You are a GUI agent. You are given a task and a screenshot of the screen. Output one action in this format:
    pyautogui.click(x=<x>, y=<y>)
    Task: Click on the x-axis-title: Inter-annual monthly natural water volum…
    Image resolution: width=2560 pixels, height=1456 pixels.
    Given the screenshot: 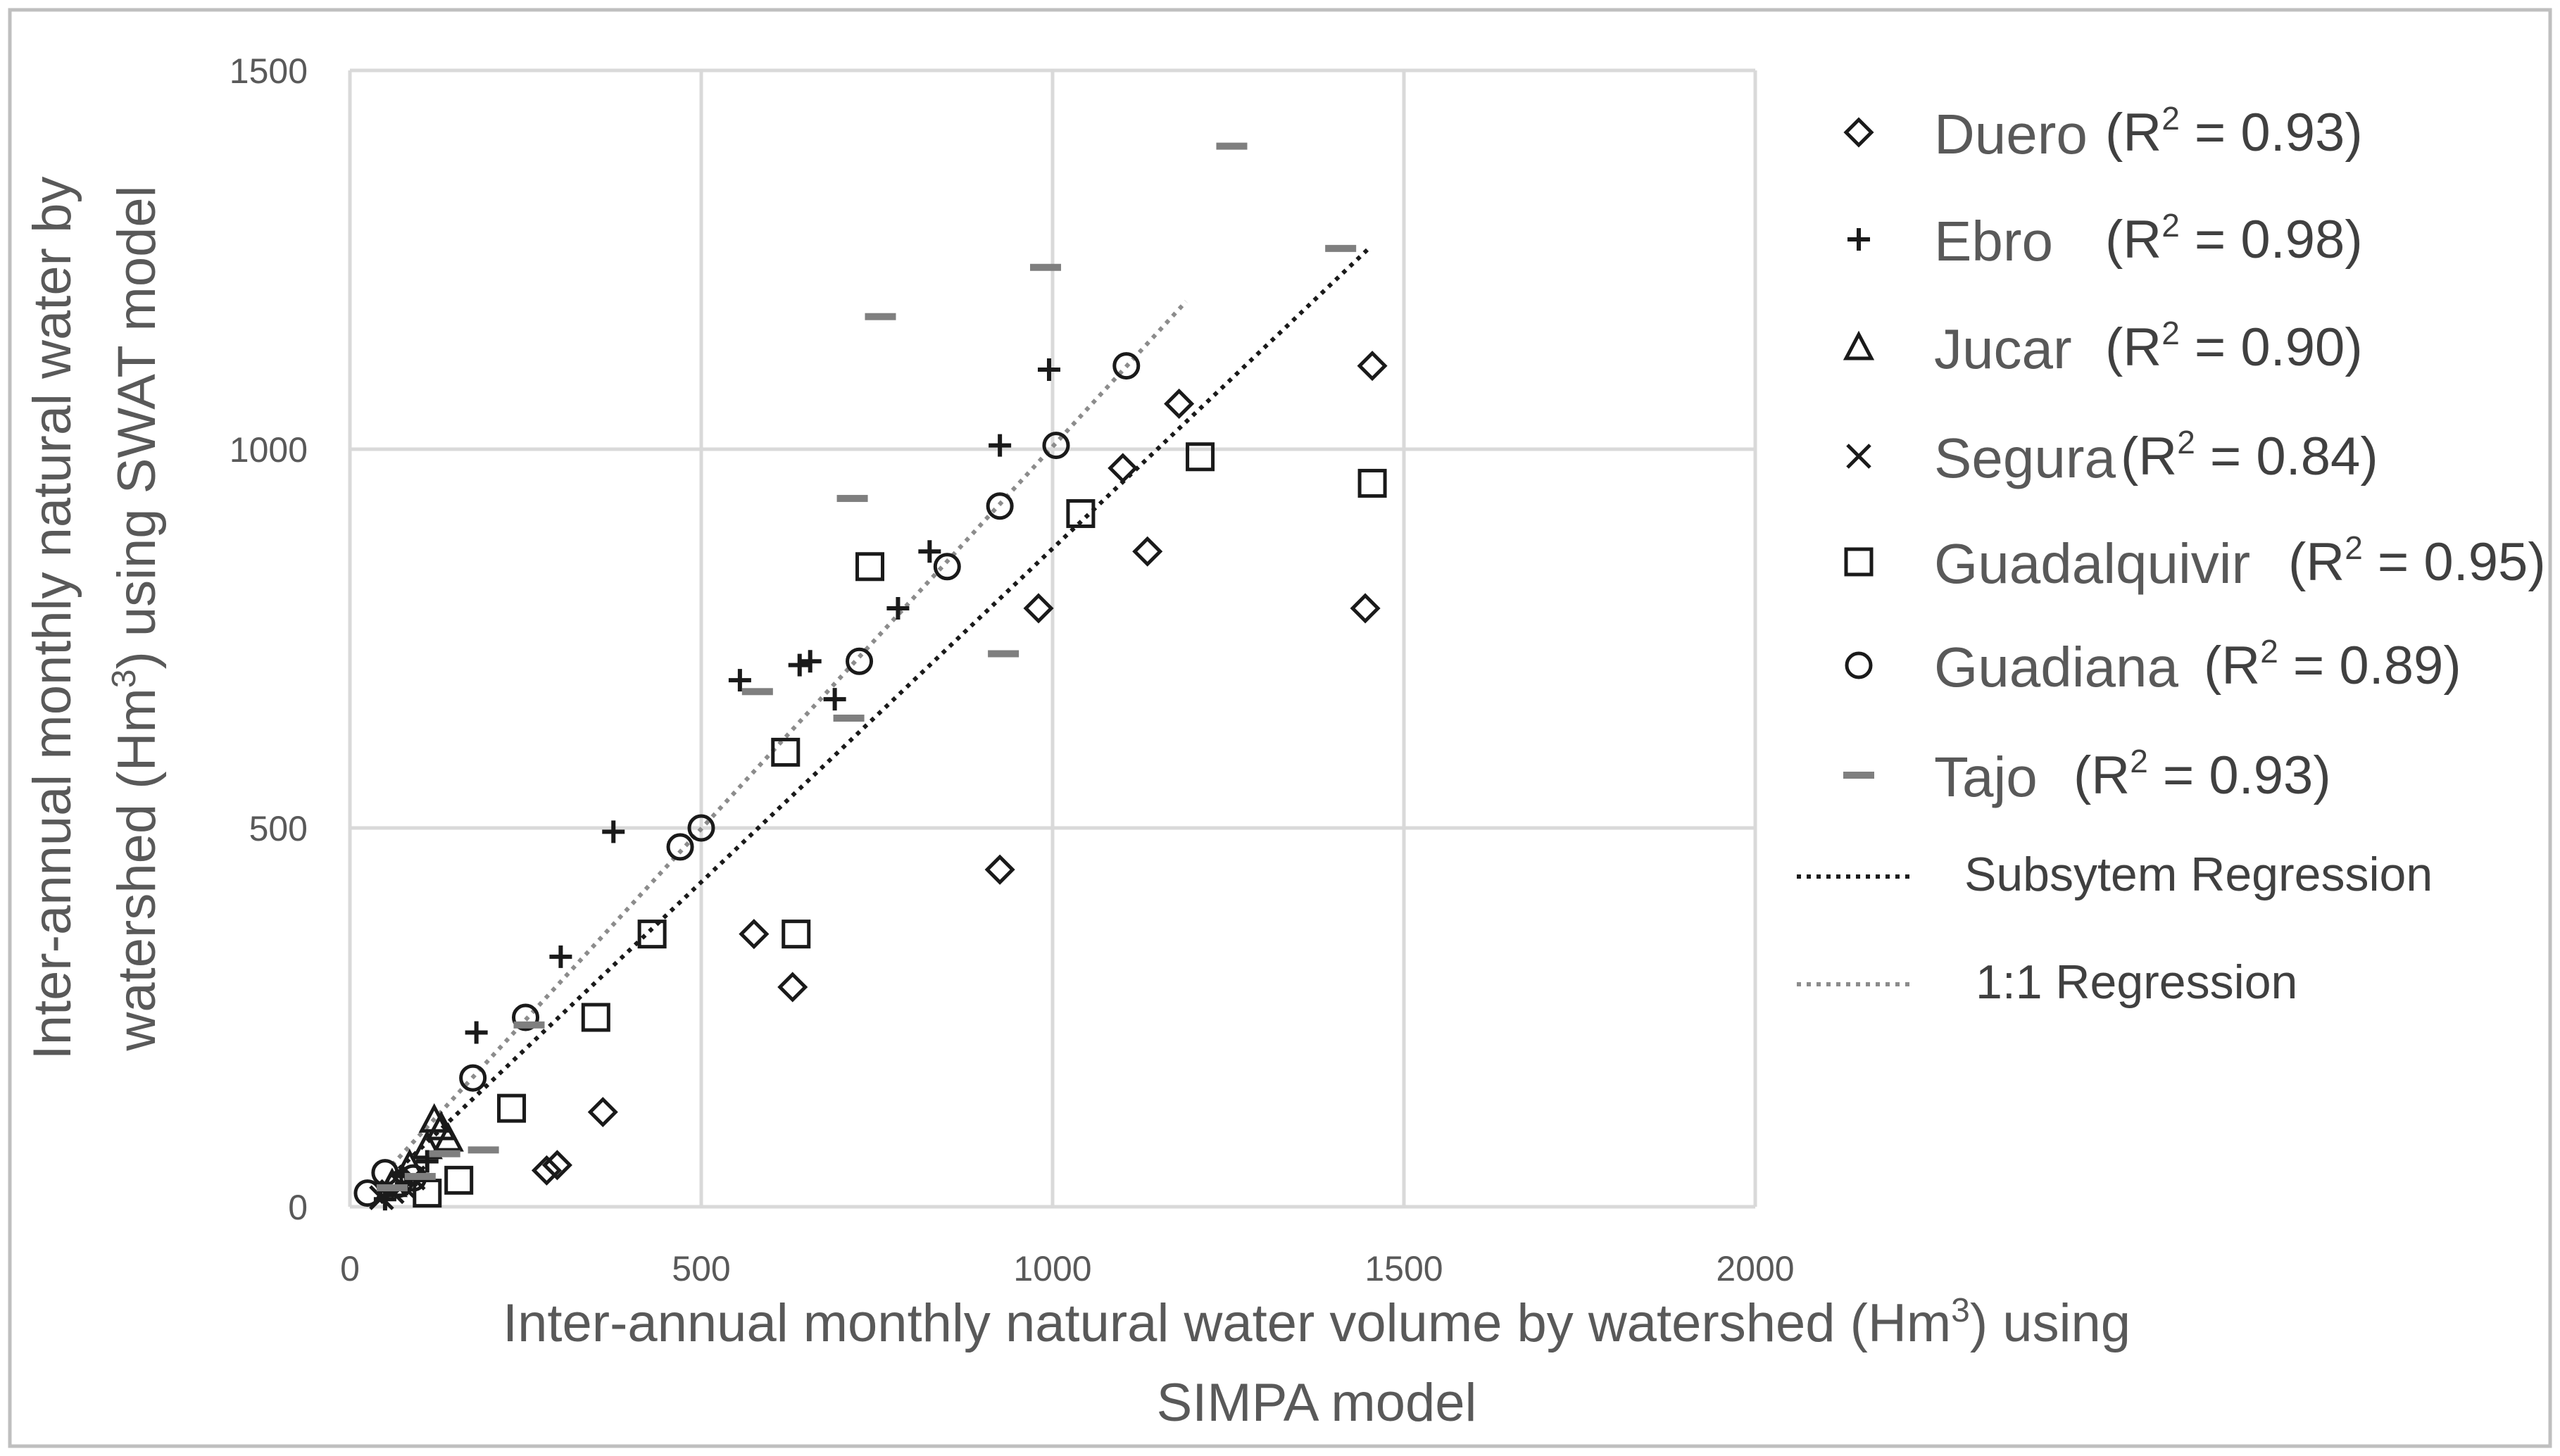 What is the action you would take?
    pyautogui.click(x=1317, y=1322)
    